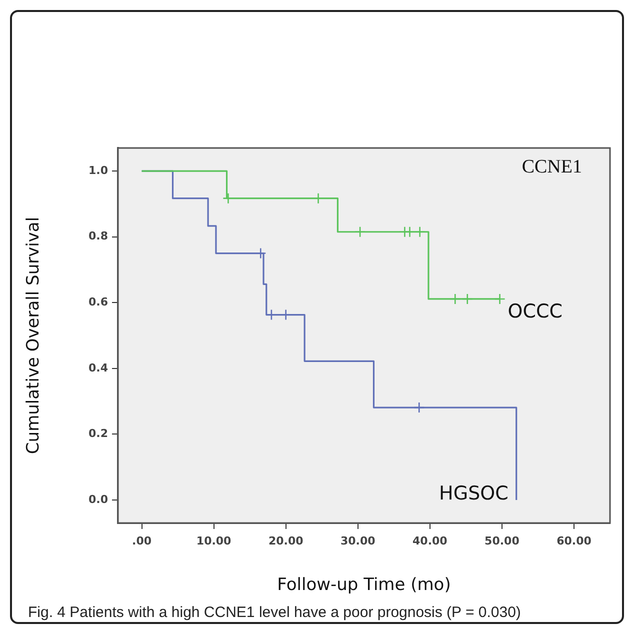 This screenshot has height=636, width=638. What do you see at coordinates (502, 541) in the screenshot?
I see `x-tick-label: 50.00` at bounding box center [502, 541].